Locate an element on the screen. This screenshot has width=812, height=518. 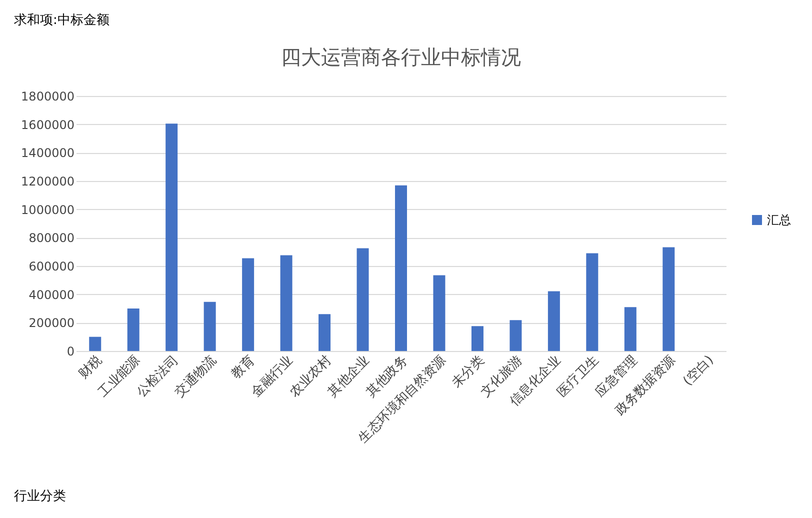
legend-label: 汇总 is located at coordinates (779, 220).